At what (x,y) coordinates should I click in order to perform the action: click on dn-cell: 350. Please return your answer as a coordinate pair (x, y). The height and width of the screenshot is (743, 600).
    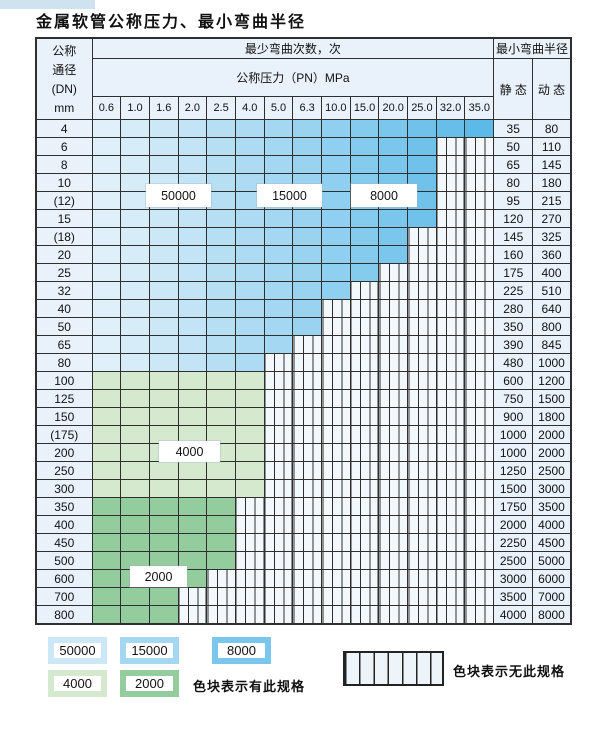
    Looking at the image, I should click on (64, 506).